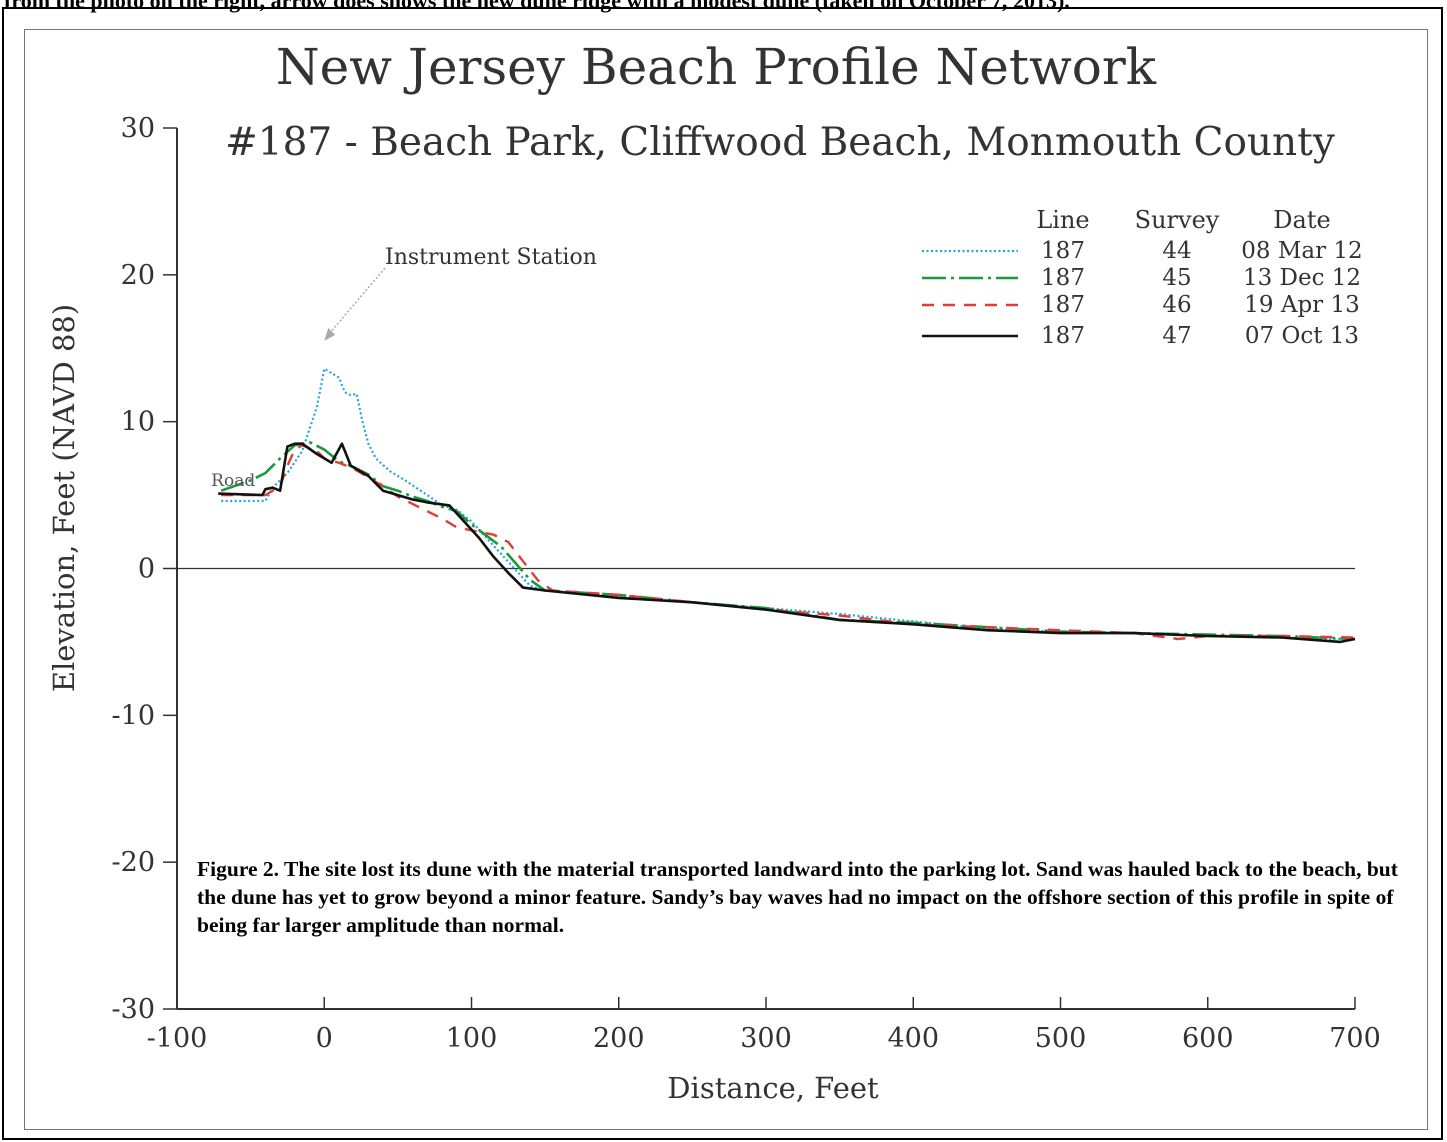 This screenshot has height=1142, width=1447. I want to click on x-axis-label: Distance, Feet, so click(773, 1088).